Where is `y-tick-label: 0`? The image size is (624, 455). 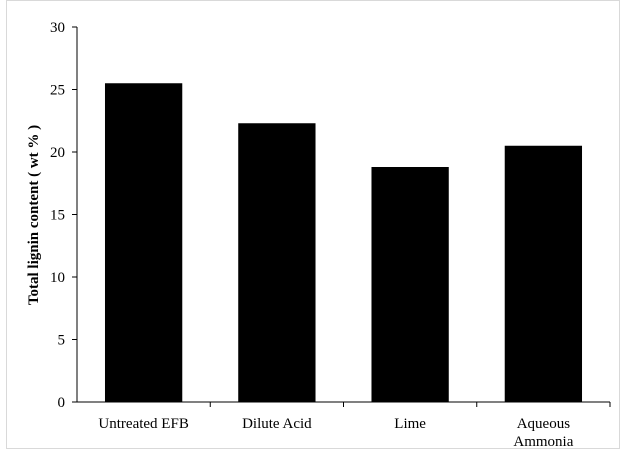
y-tick-label: 0 is located at coordinates (62, 403).